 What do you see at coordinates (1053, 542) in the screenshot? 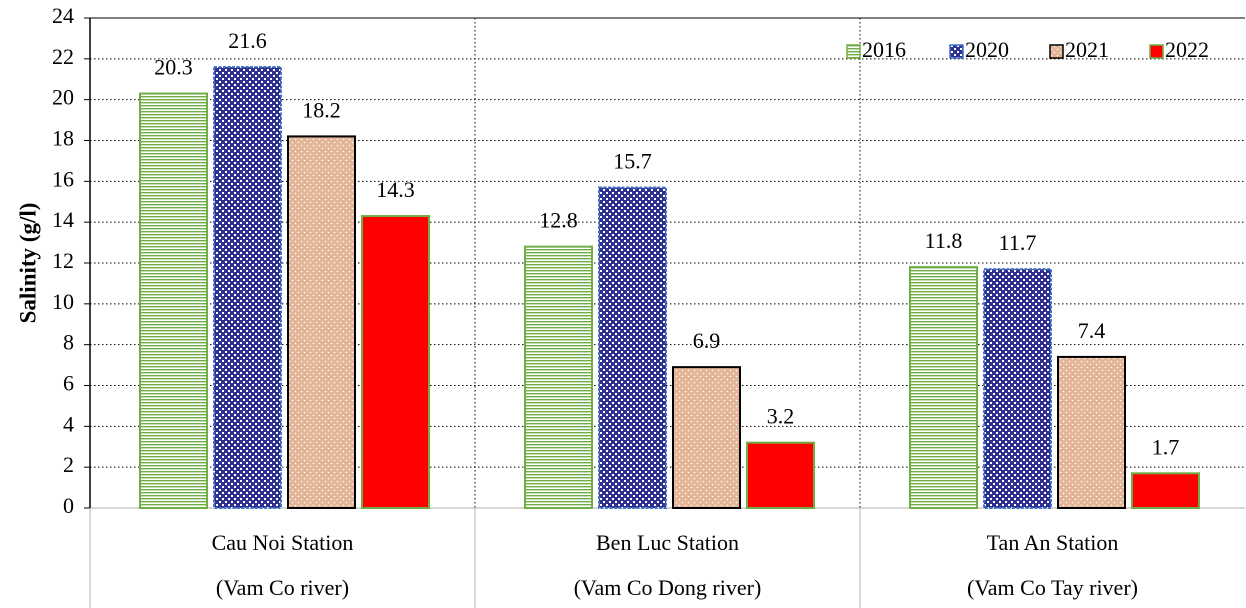
I see `x-tick-label: Tan An Station` at bounding box center [1053, 542].